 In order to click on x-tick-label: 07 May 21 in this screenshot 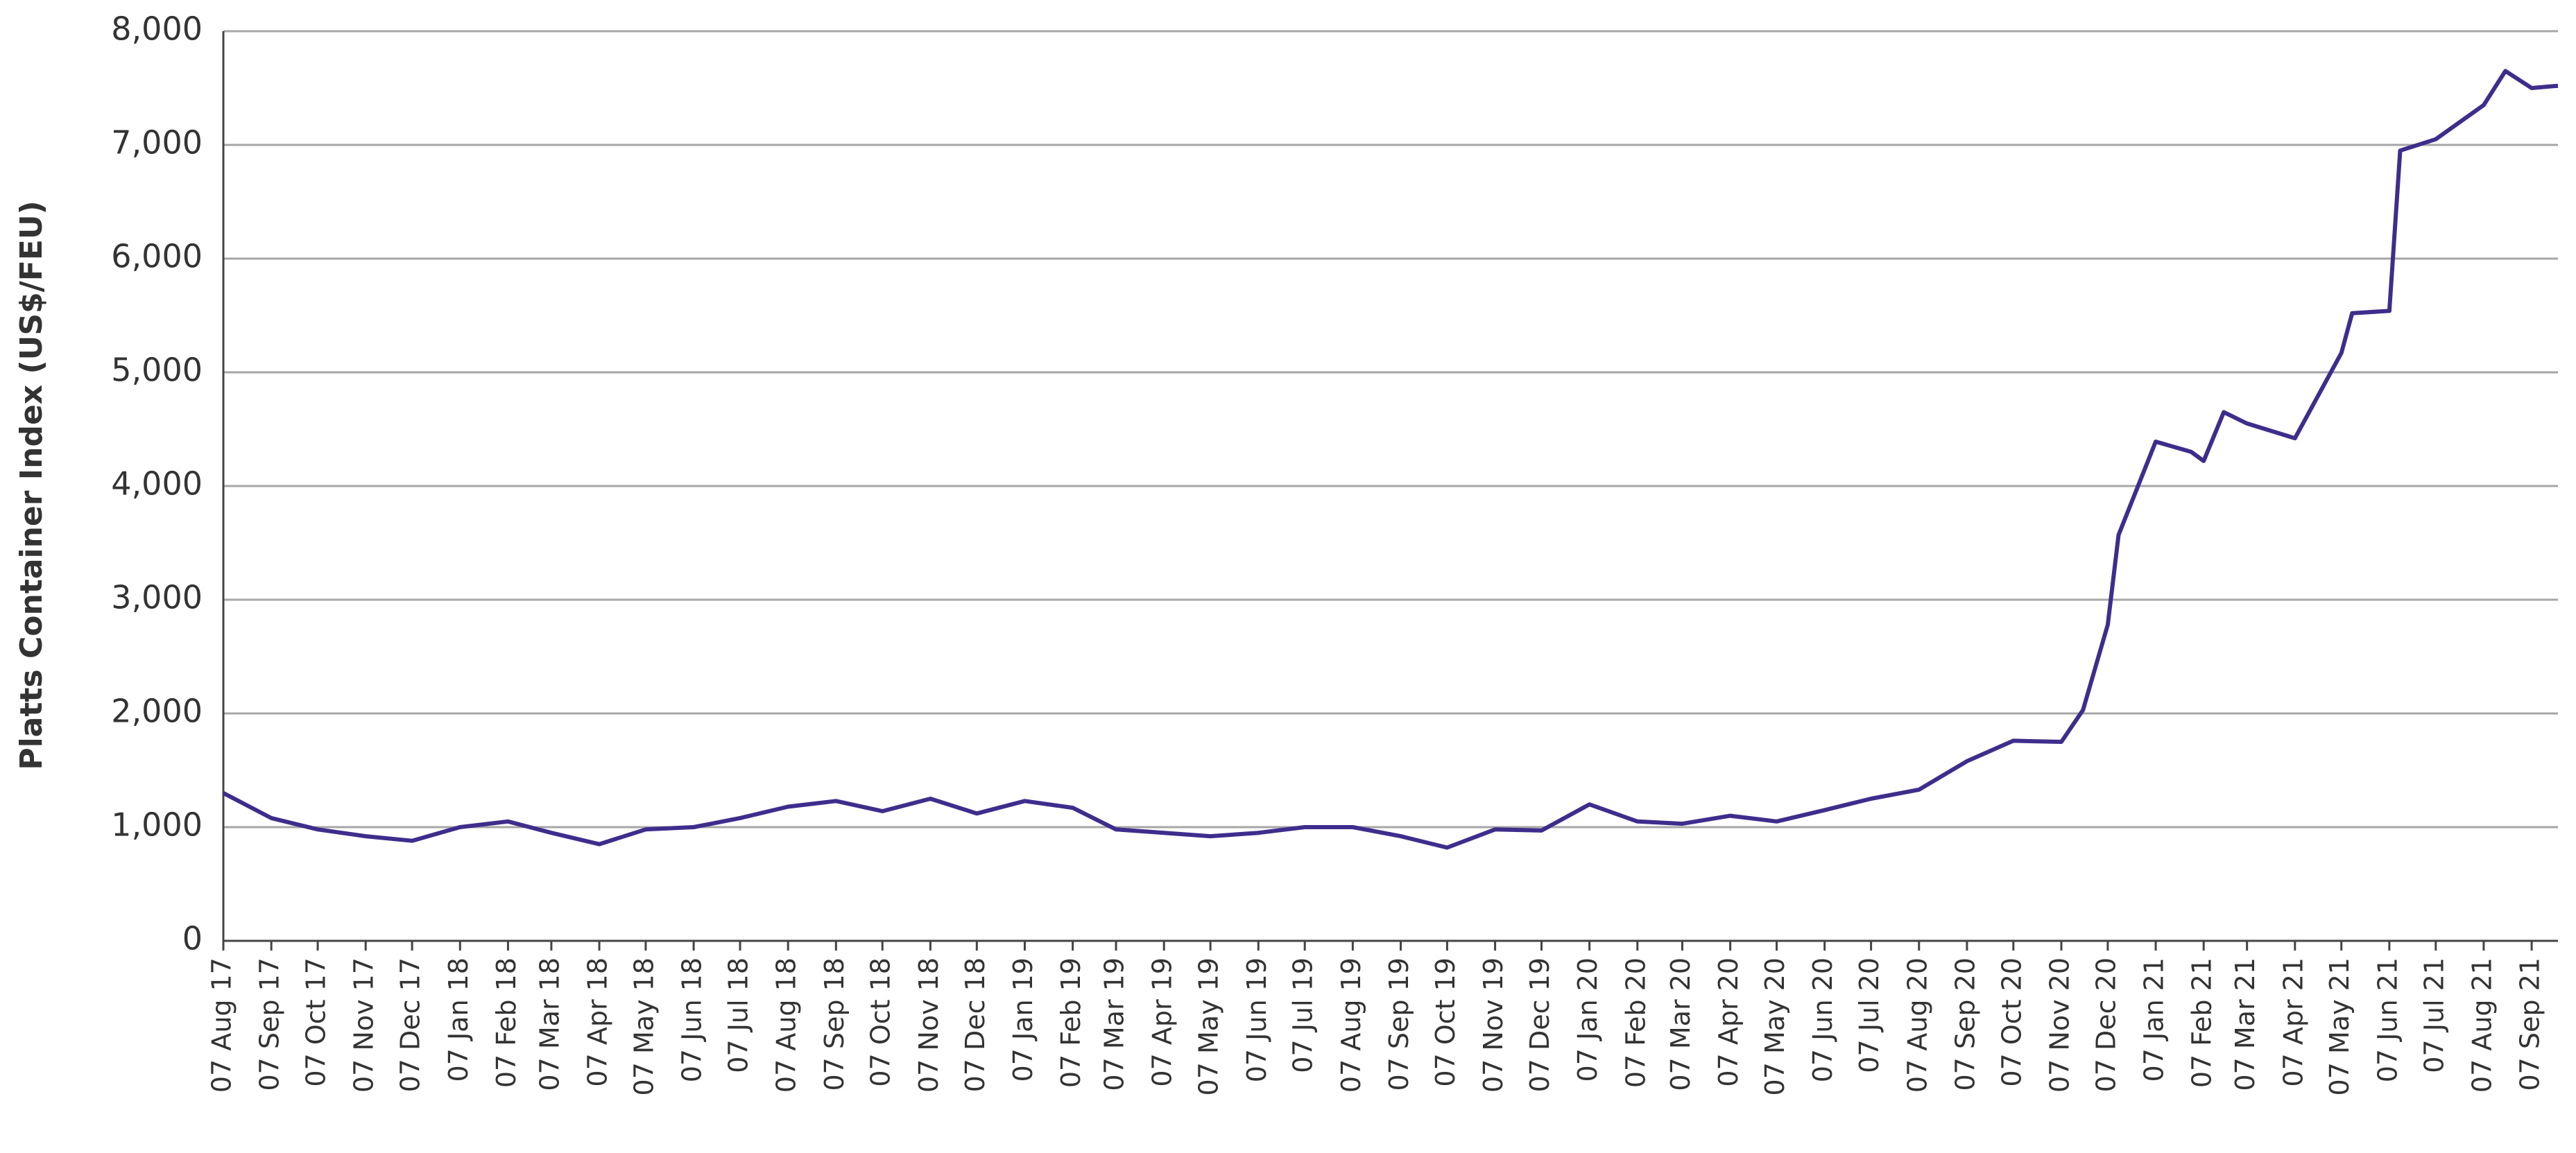, I will do `click(2339, 1026)`.